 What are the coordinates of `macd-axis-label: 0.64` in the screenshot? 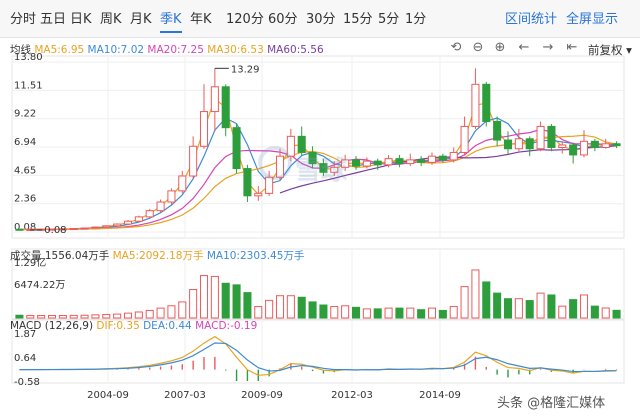 It's located at (25, 358).